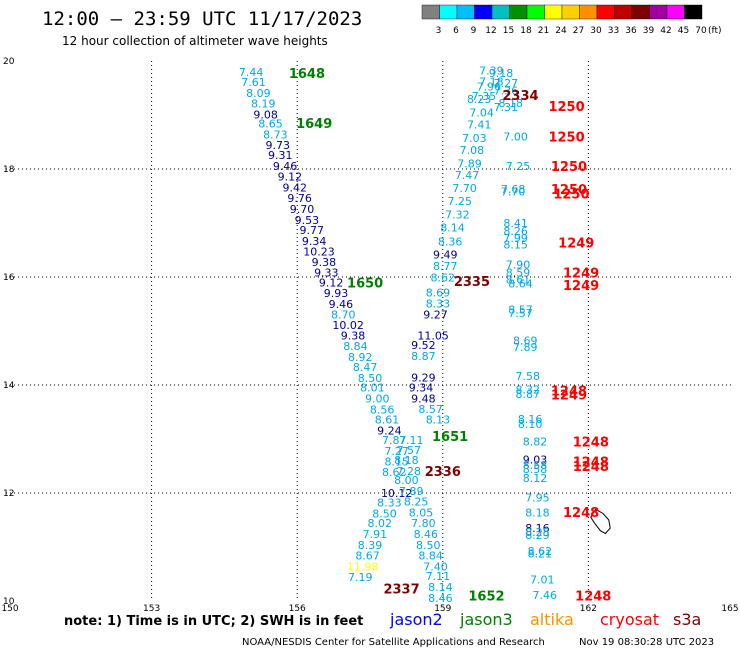 The height and width of the screenshot is (650, 740). I want to click on wave-height-value: 8.73, so click(275, 134).